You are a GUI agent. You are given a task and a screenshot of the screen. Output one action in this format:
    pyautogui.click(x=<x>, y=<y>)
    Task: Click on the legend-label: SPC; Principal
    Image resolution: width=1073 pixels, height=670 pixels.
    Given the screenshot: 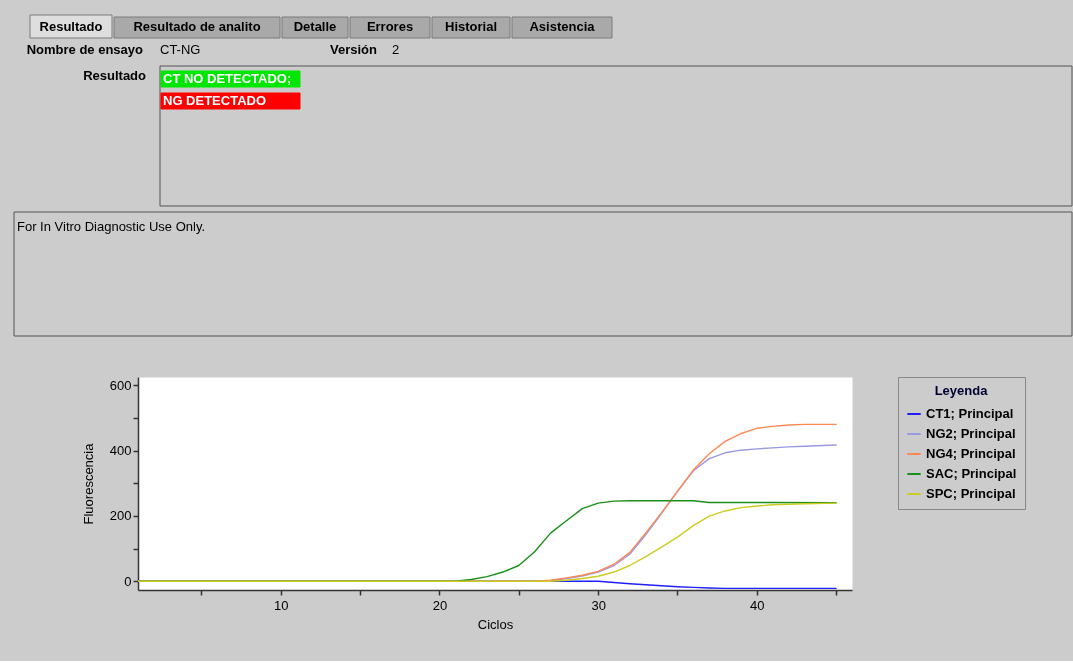 What is the action you would take?
    pyautogui.click(x=971, y=493)
    